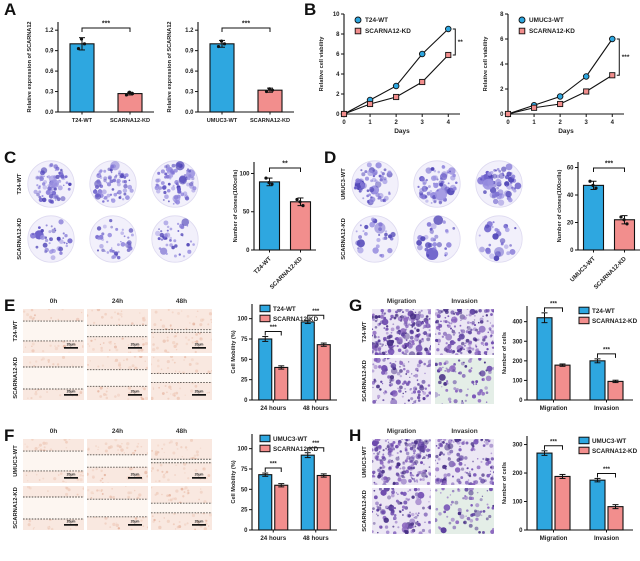 This screenshot has height=561, width=640. Describe the element at coordinates (570, 196) in the screenshot. I see `svg-text: 40` at that location.